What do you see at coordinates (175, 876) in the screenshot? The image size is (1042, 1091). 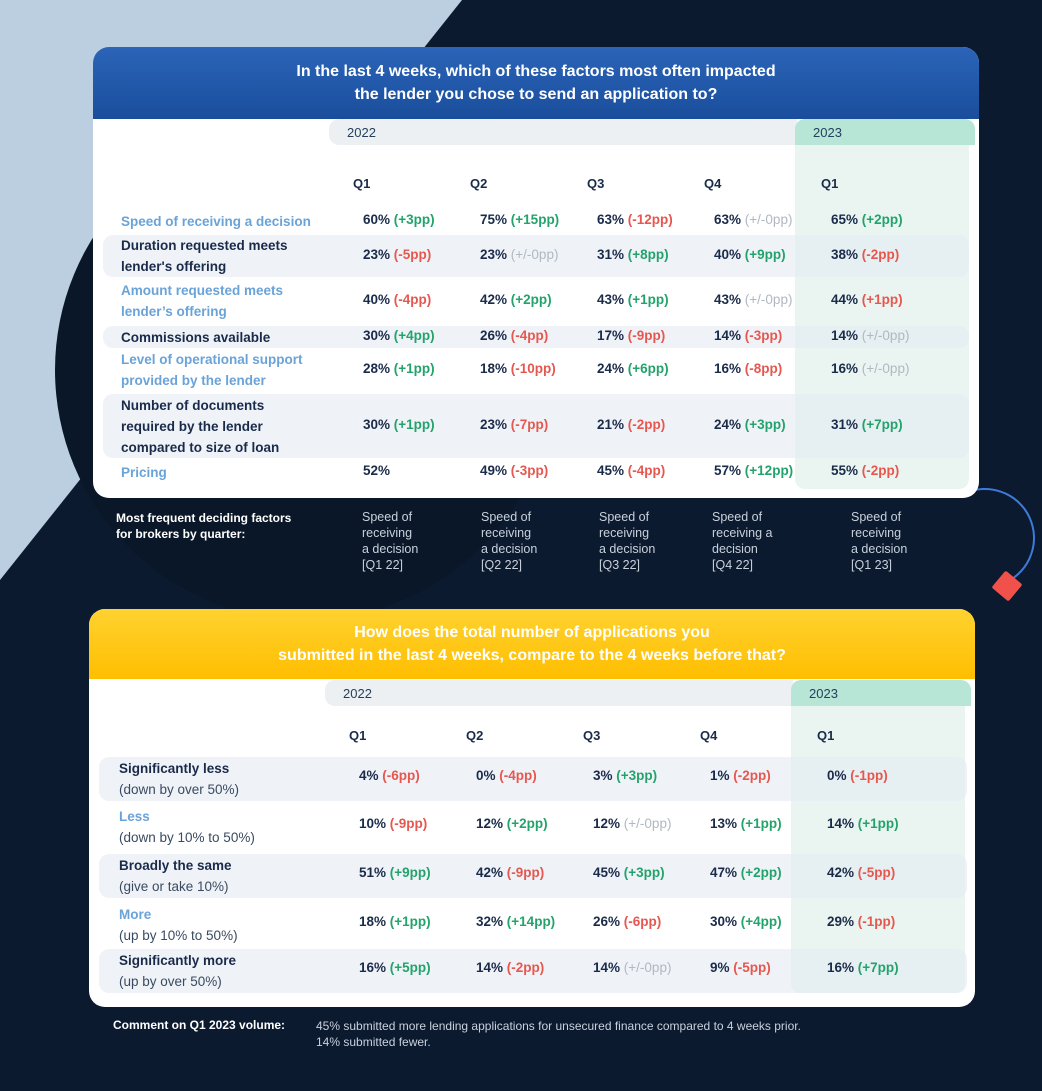 I see `survey2-row-label: Broadly the same (give or take 10%)` at bounding box center [175, 876].